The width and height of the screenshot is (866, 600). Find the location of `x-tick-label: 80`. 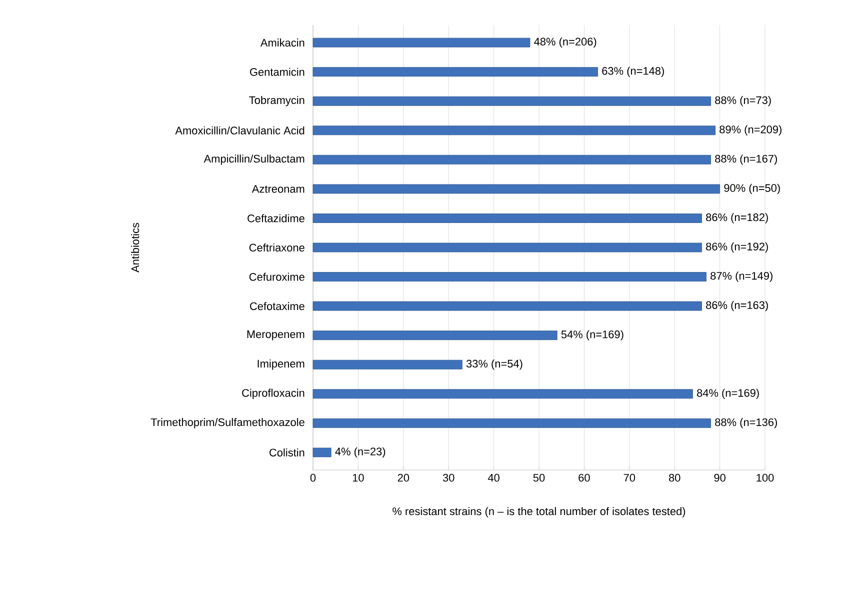

x-tick-label: 80 is located at coordinates (674, 478).